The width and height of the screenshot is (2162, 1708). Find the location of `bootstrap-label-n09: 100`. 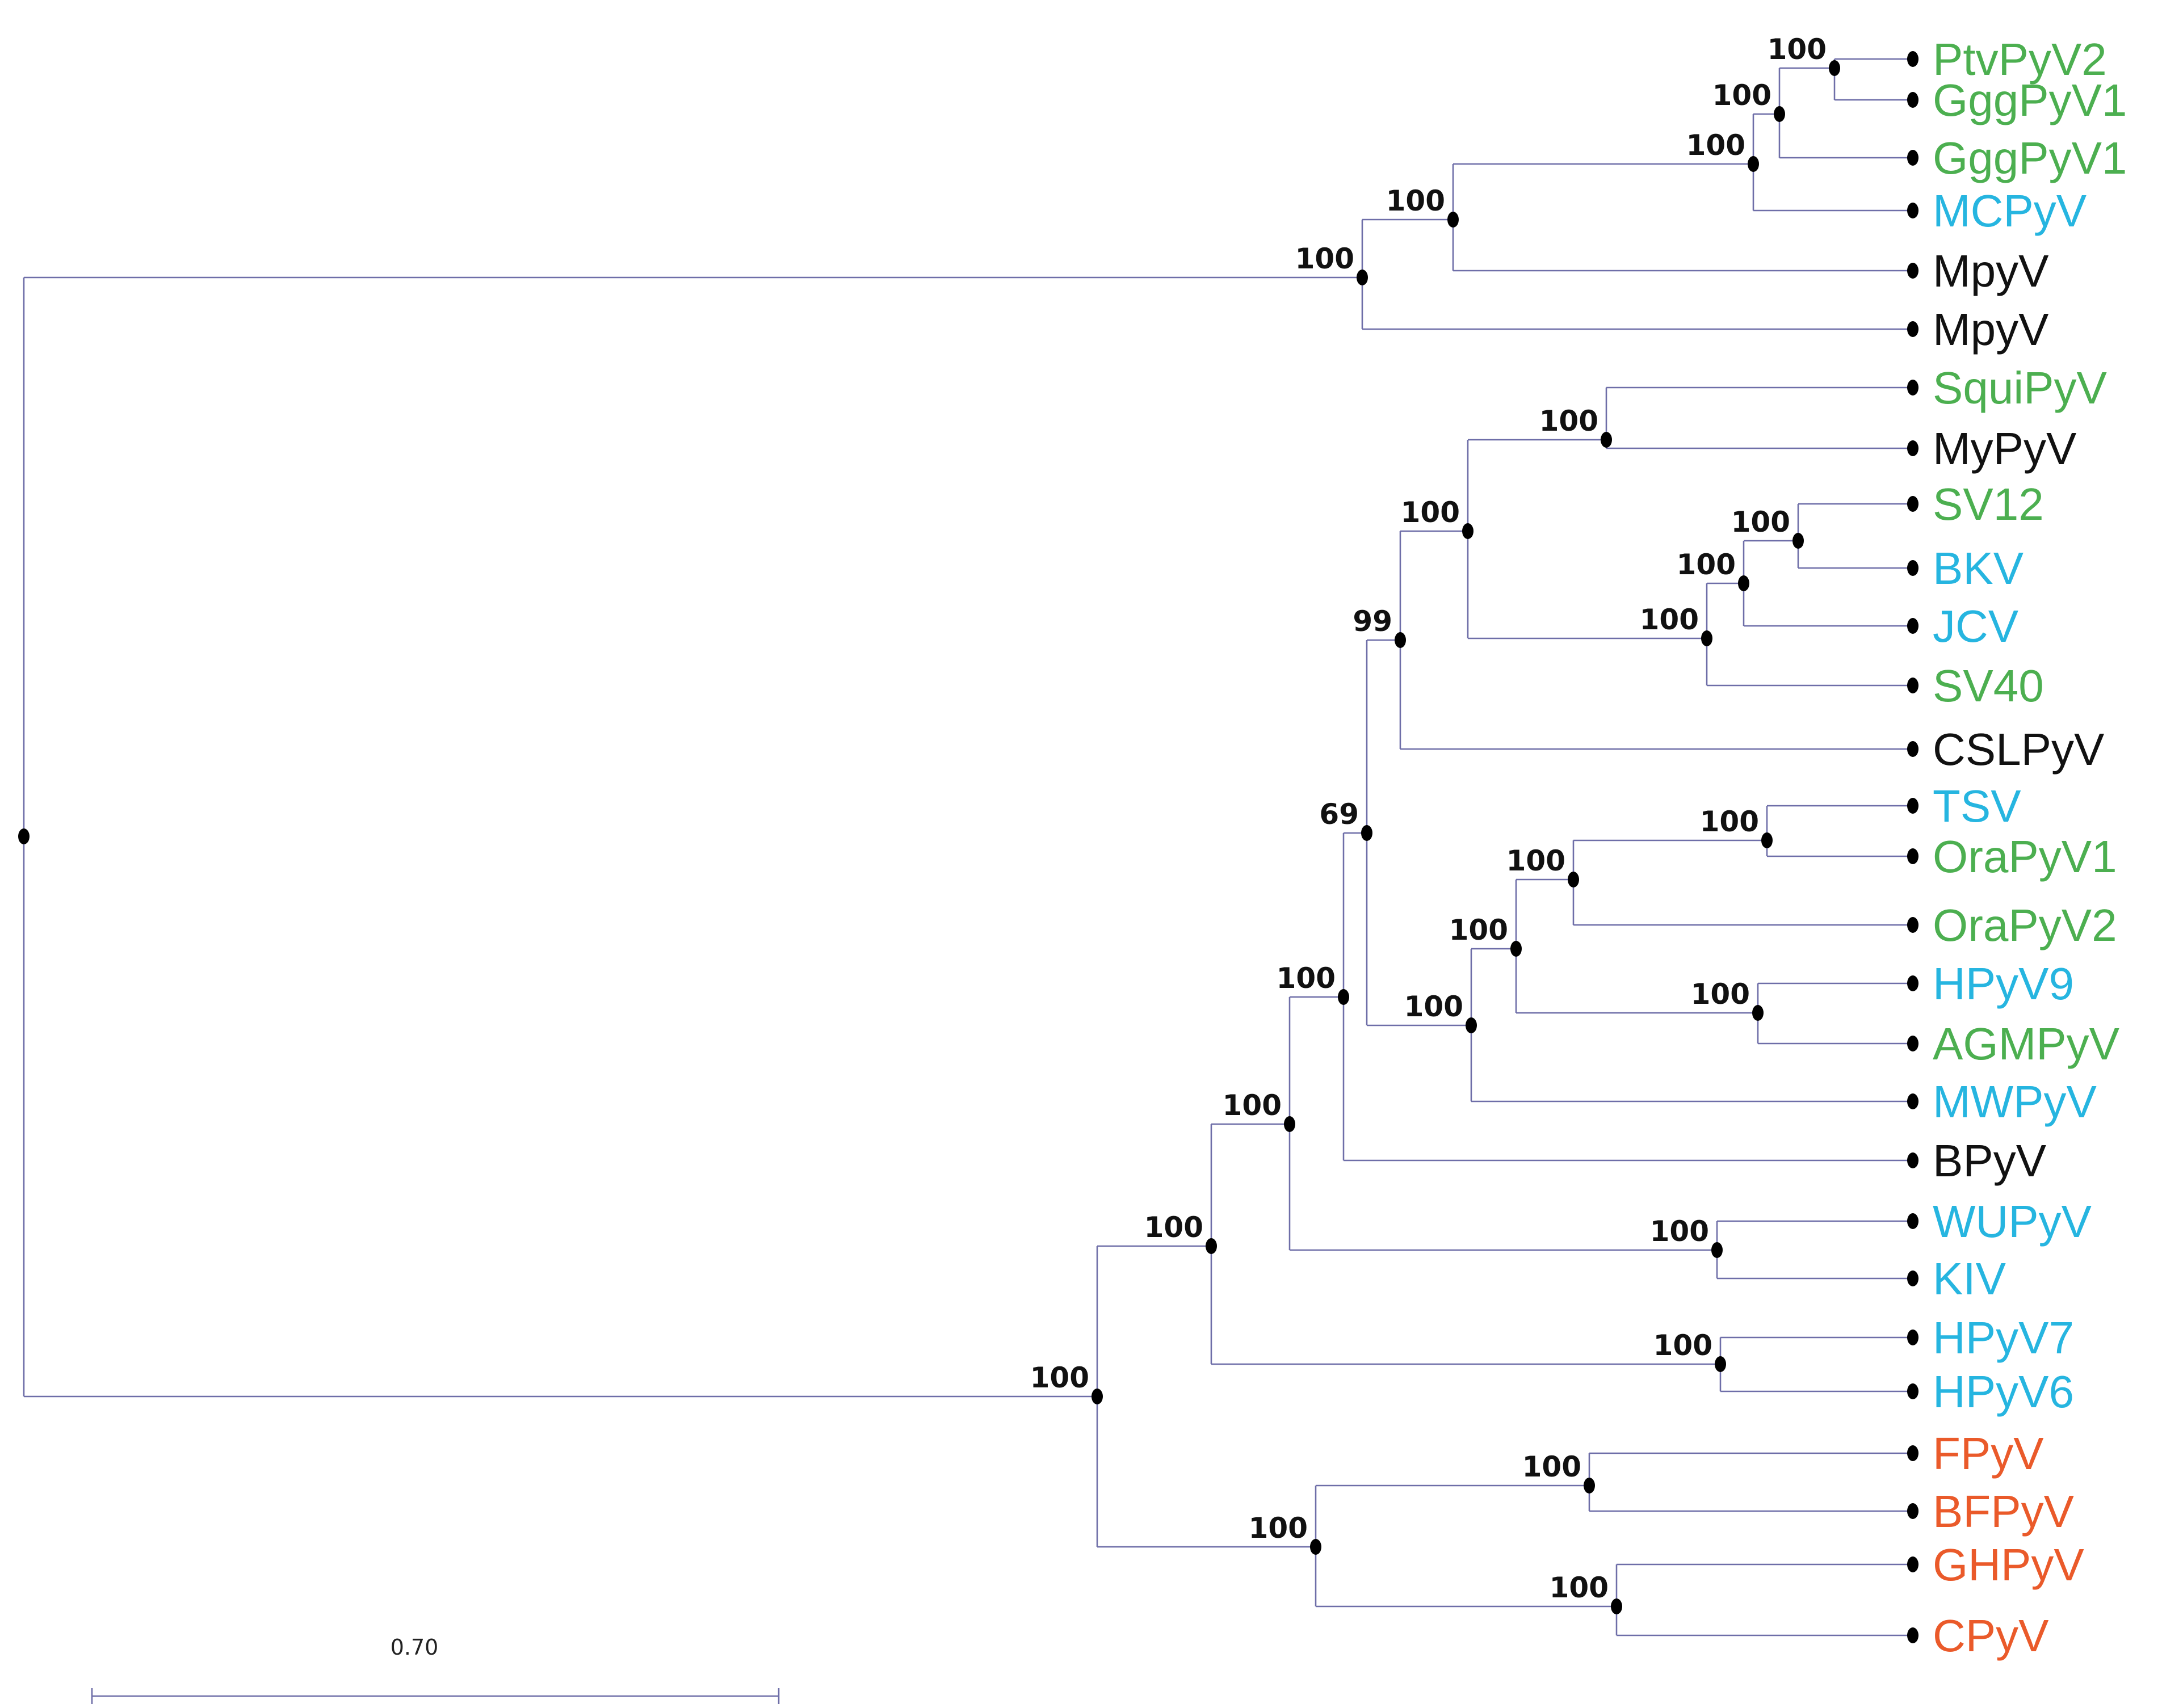

bootstrap-label-n09: 100 is located at coordinates (1669, 619).